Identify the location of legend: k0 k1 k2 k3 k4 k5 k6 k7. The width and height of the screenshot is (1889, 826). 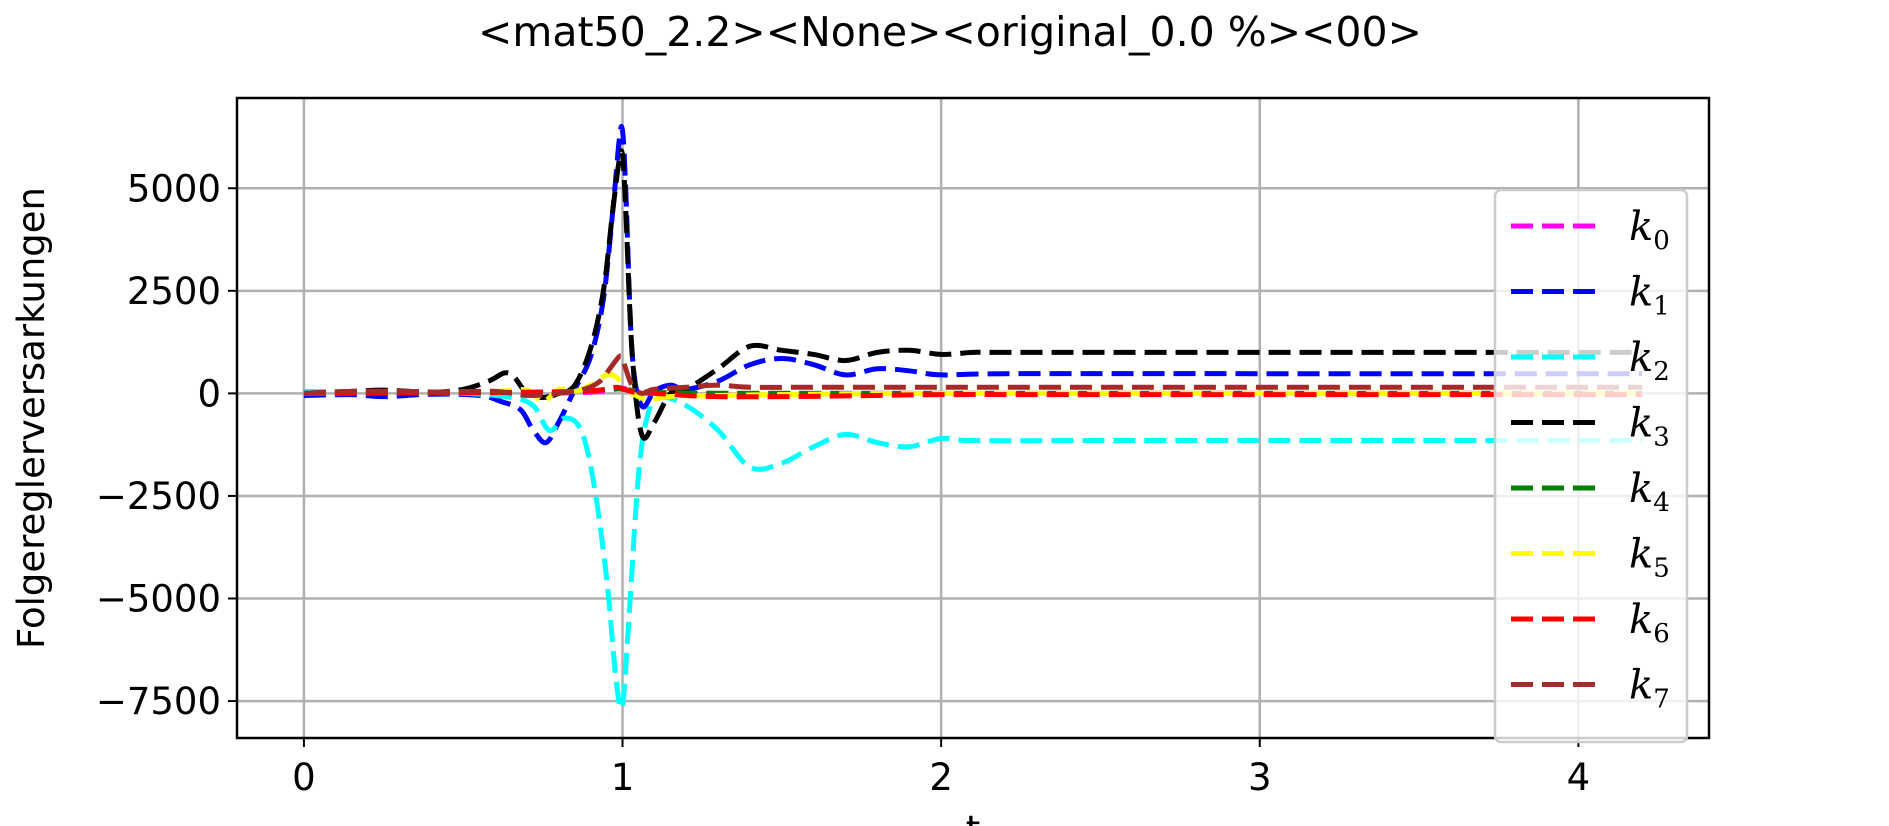
(1591, 466).